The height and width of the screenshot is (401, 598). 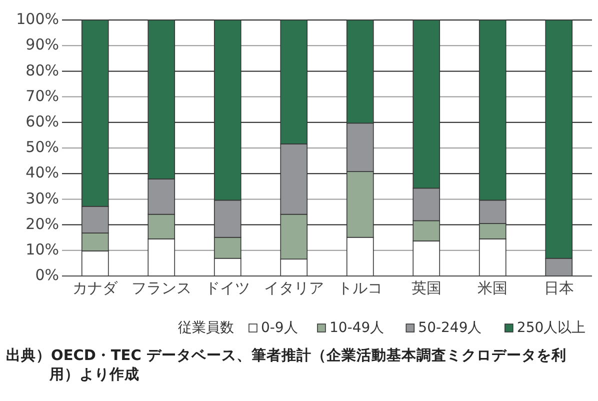 What do you see at coordinates (294, 288) in the screenshot?
I see `x-tick-label: イタリア` at bounding box center [294, 288].